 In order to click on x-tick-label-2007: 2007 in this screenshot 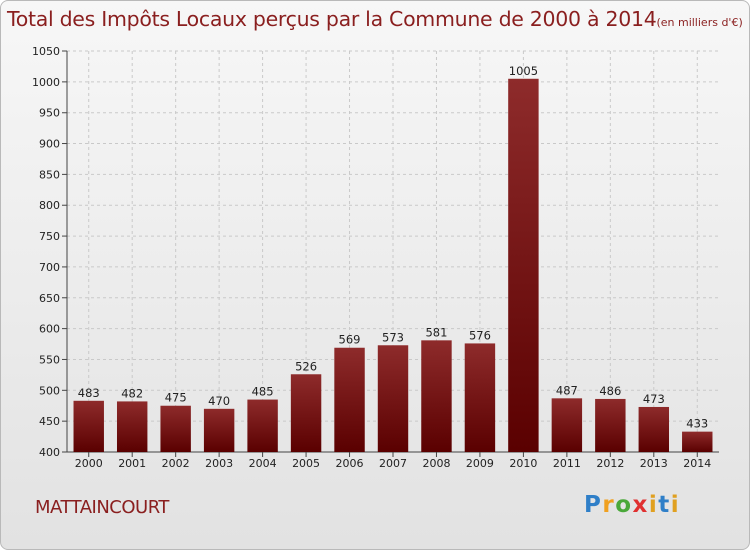, I will do `click(393, 463)`.